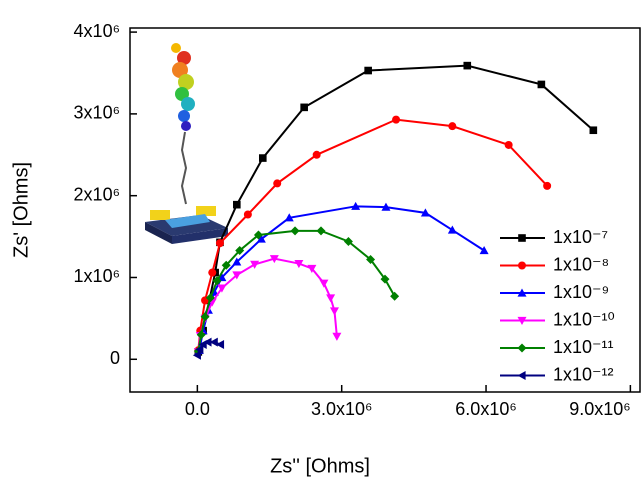 The width and height of the screenshot is (643, 480). What do you see at coordinates (115, 358) in the screenshot?
I see `y-tick-label: 0` at bounding box center [115, 358].